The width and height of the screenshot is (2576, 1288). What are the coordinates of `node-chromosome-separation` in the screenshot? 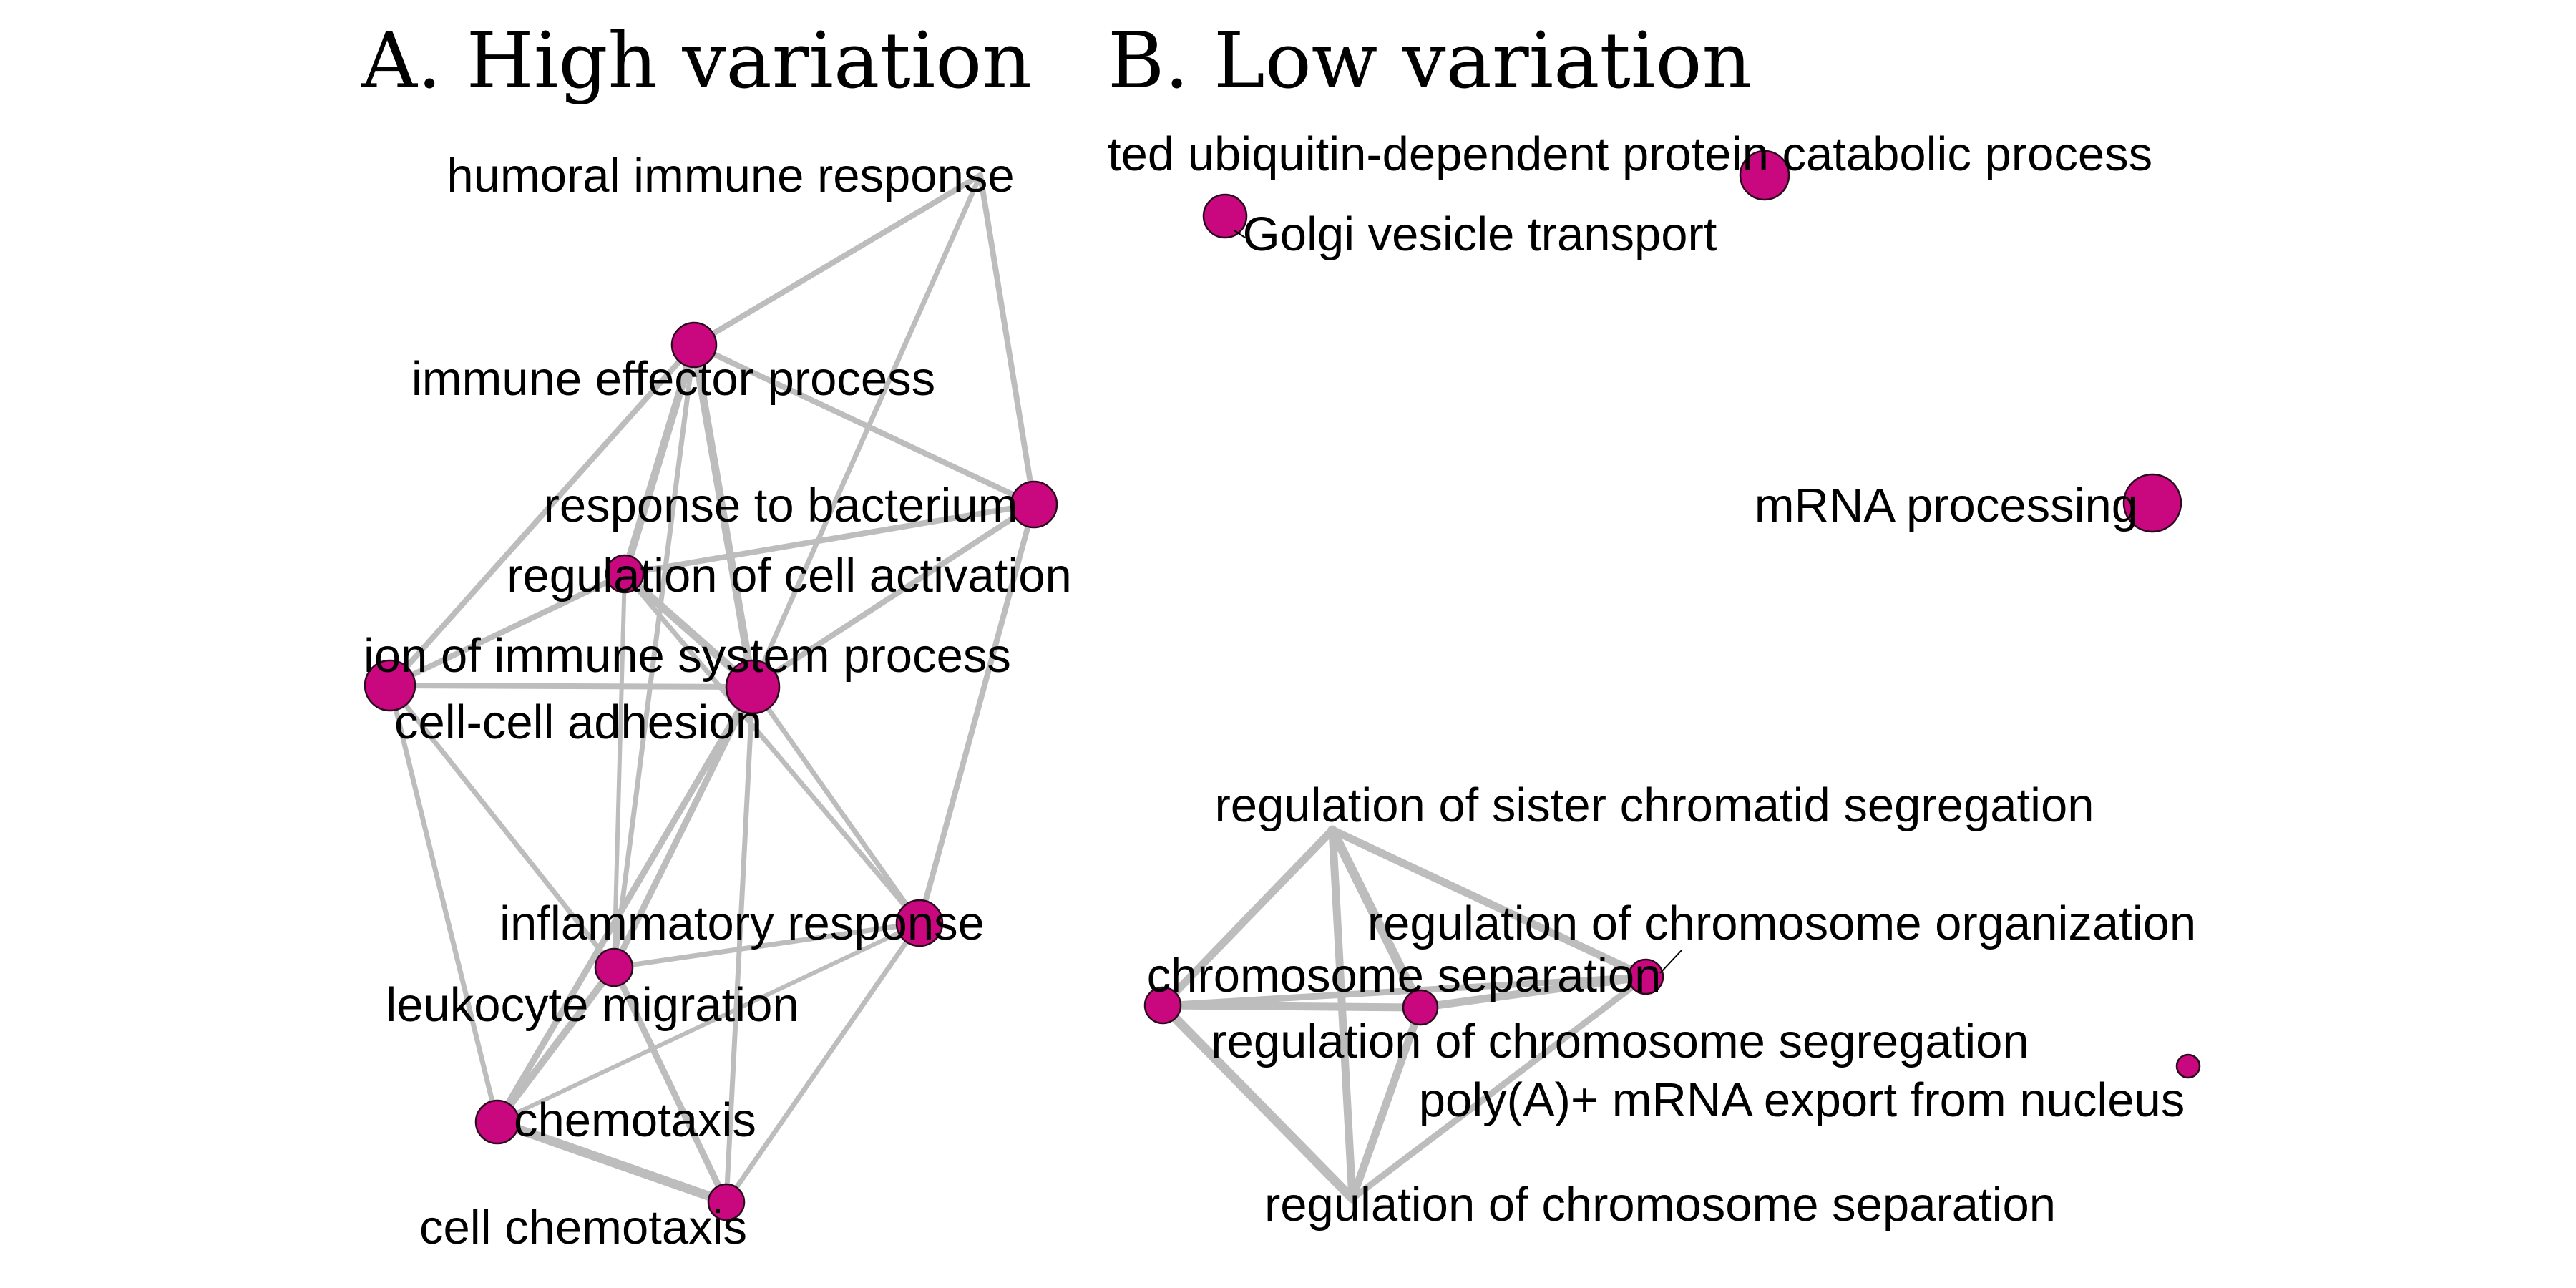 It's located at (1162, 1005).